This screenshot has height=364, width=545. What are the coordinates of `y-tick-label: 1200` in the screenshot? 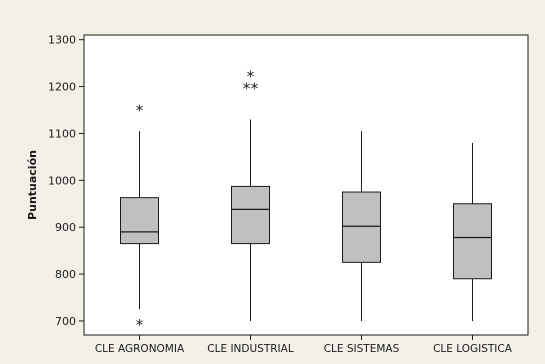 It's located at (62, 87).